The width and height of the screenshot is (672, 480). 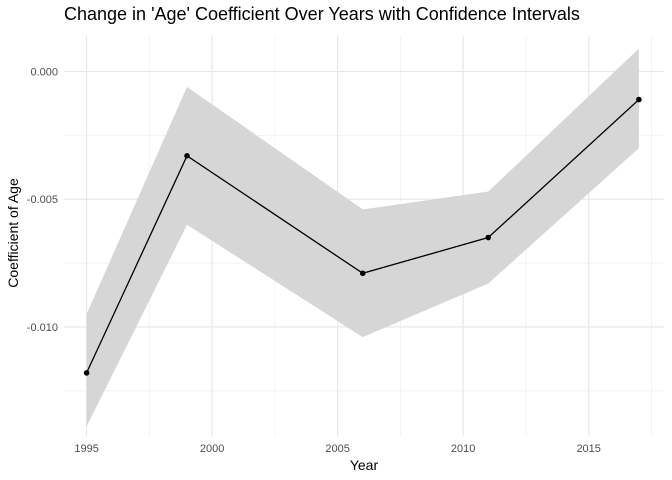 I want to click on x-tick-label: 1995, so click(x=86, y=449).